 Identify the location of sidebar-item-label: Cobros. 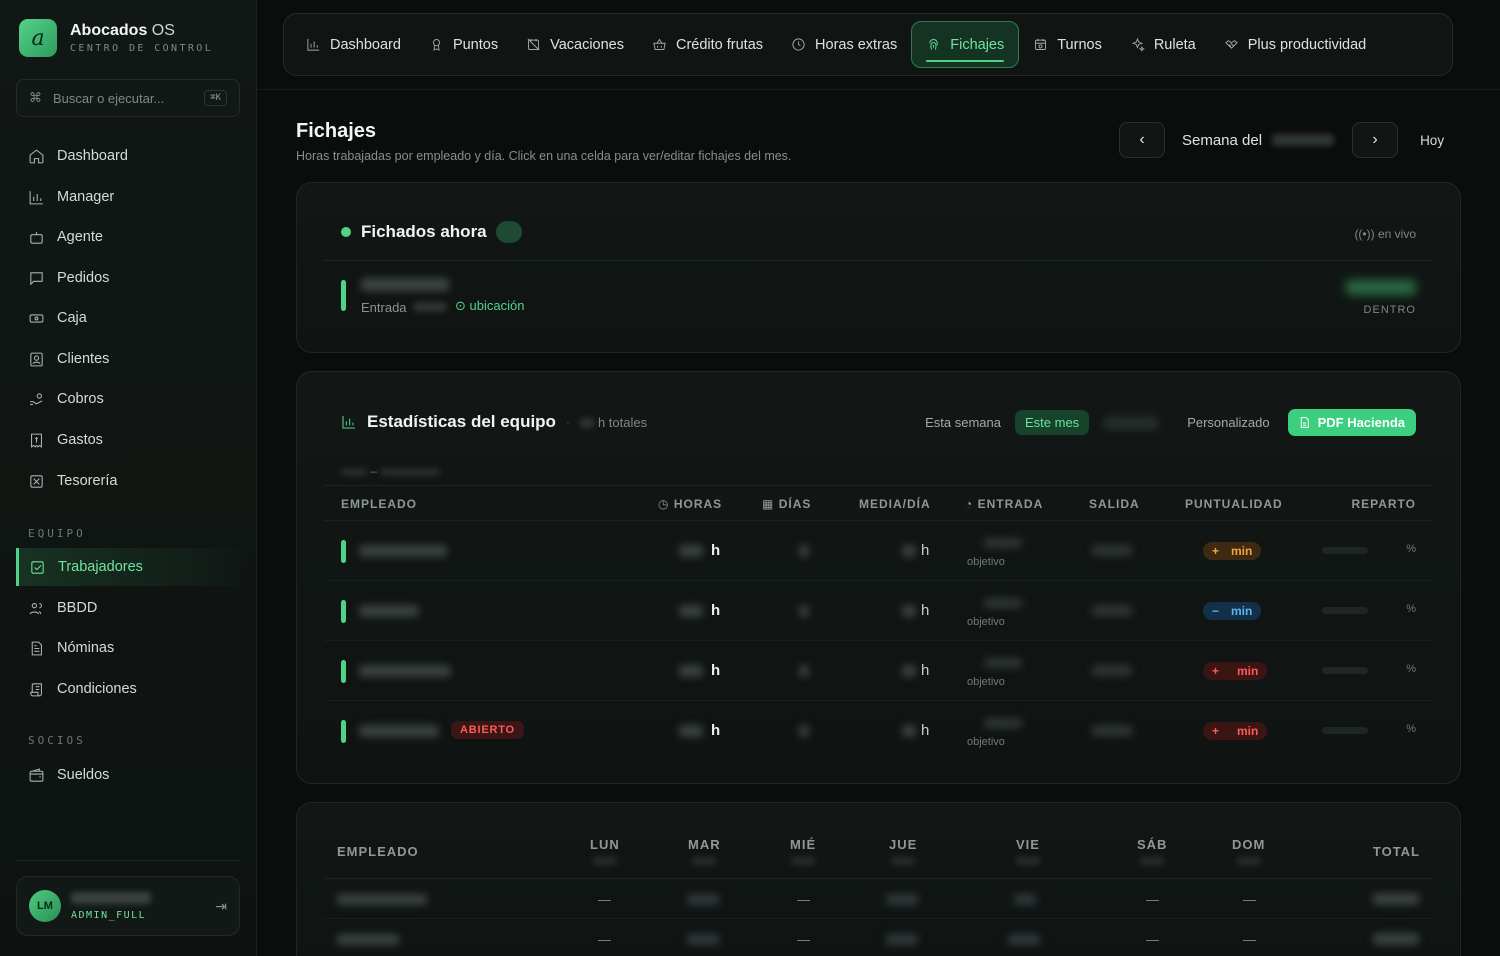
(80, 399).